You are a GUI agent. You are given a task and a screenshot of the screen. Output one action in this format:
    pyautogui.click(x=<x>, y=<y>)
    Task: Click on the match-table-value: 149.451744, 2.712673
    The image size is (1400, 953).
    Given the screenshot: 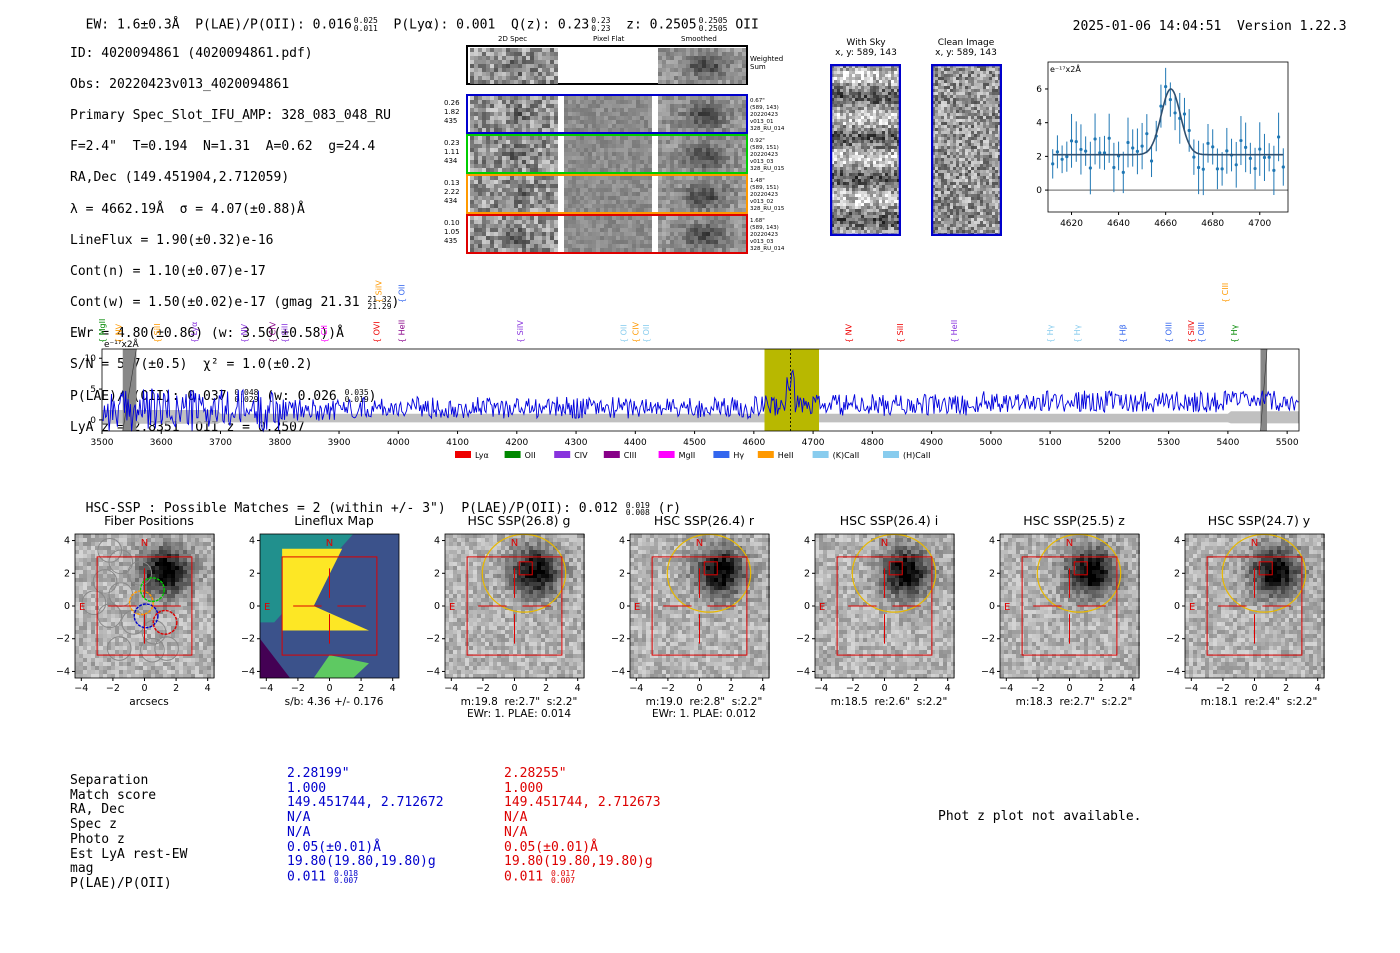 What is the action you would take?
    pyautogui.click(x=582, y=803)
    